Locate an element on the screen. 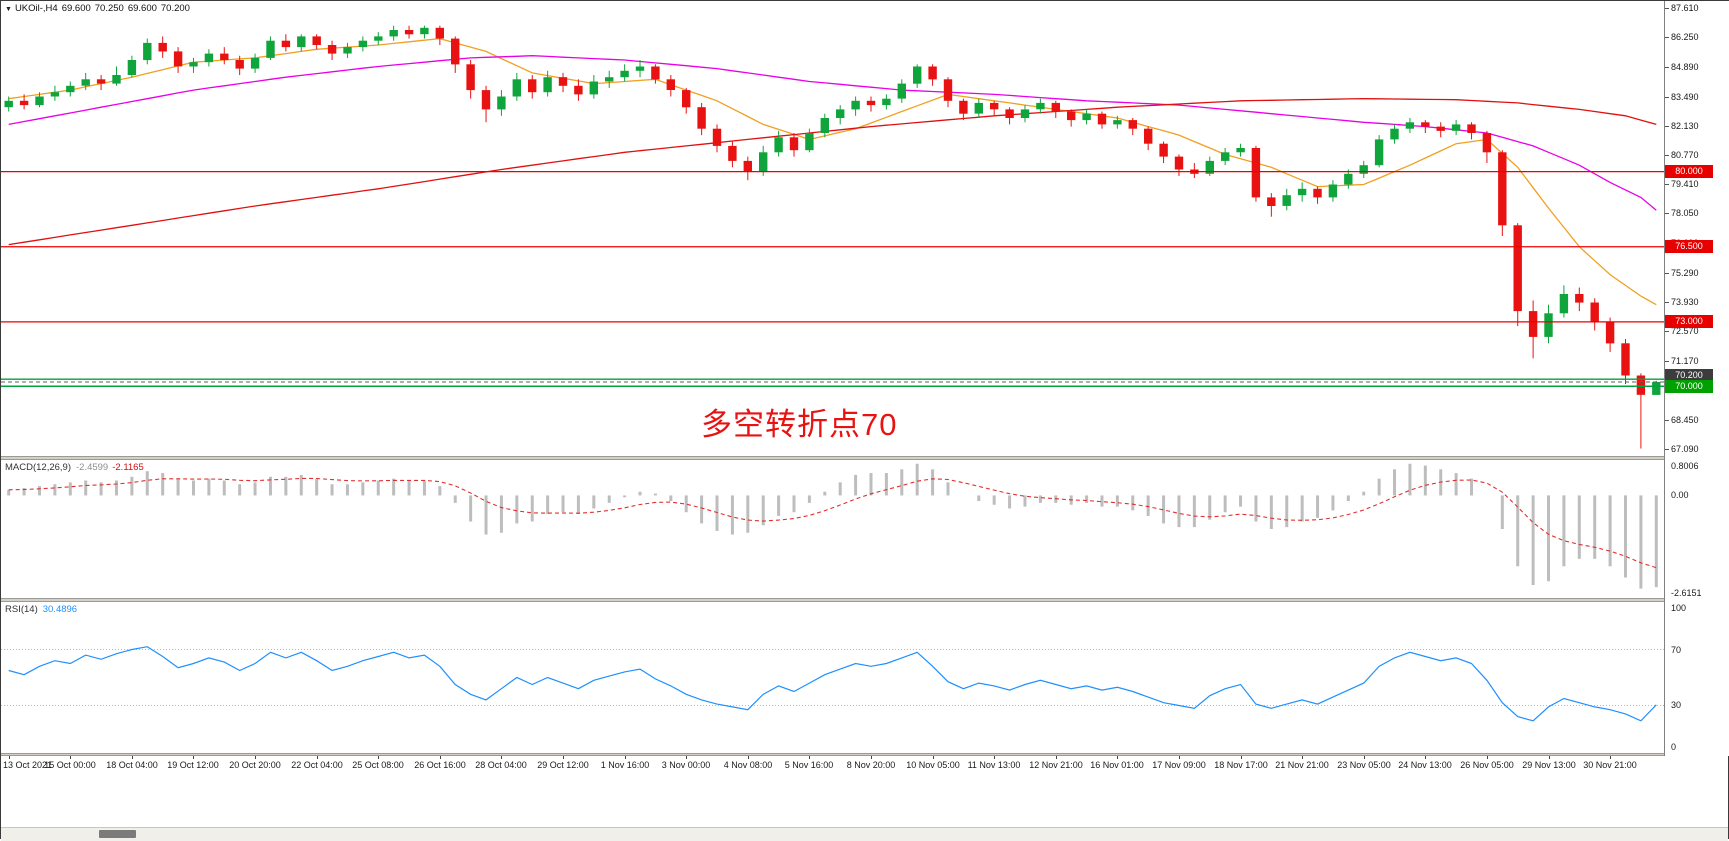  annotation-text: 多空转折点70 is located at coordinates (799, 424).